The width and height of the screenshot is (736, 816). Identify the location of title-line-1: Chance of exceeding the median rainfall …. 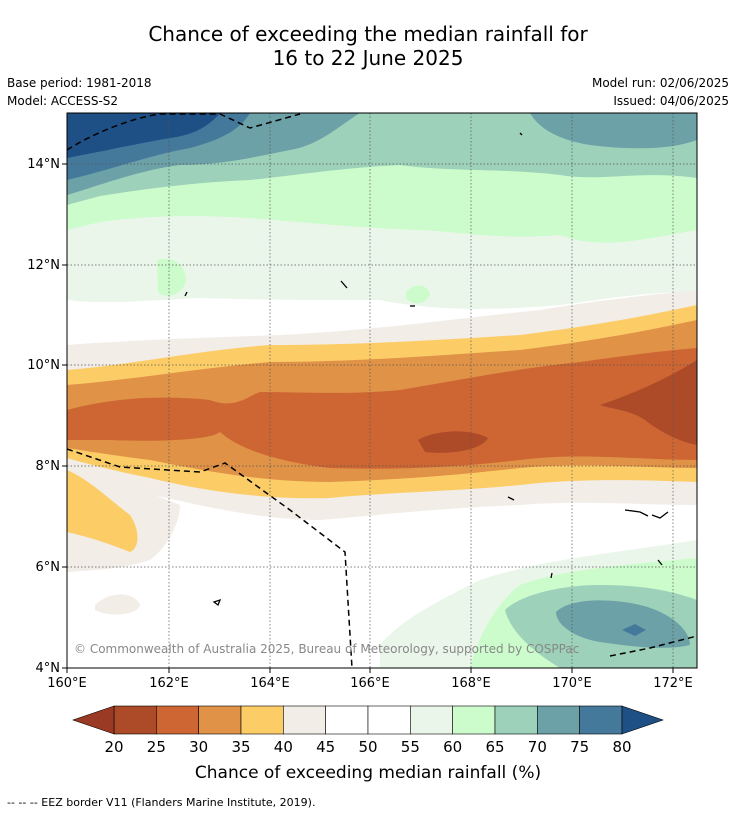
(368, 34).